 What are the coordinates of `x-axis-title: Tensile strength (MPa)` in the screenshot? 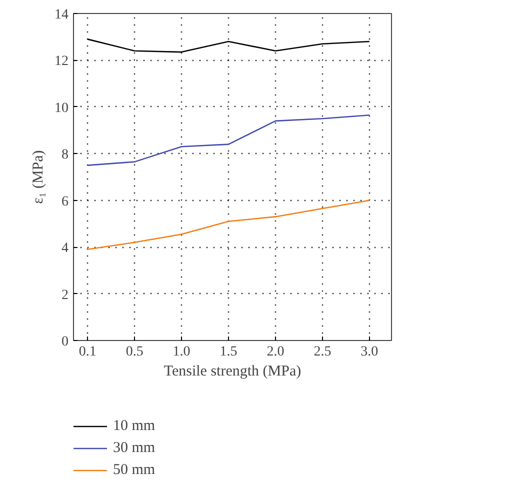 It's located at (233, 372).